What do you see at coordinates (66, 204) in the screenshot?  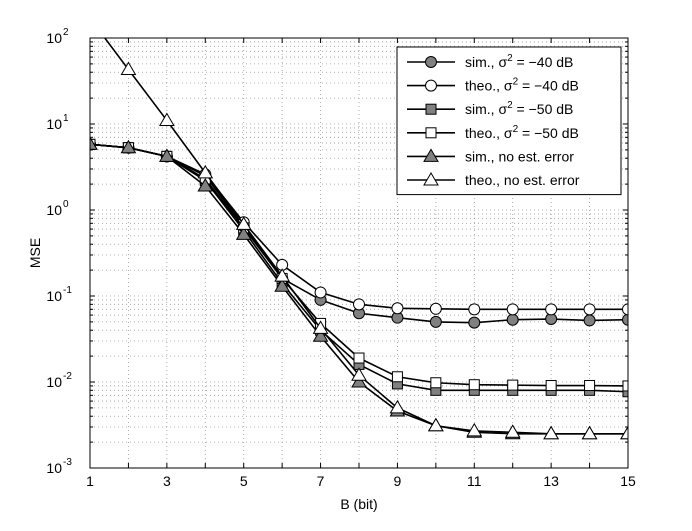 I see `y-tick-exponent: 0` at bounding box center [66, 204].